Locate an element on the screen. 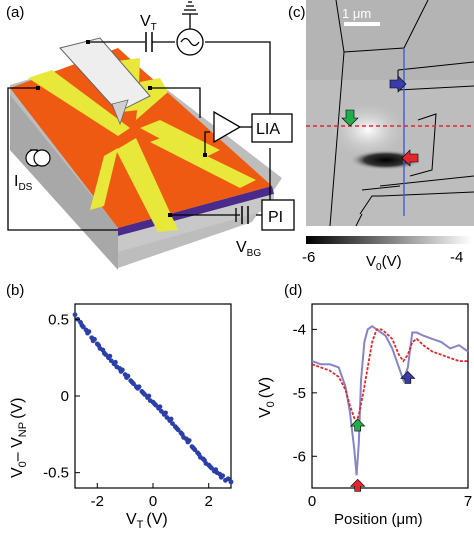  electrode-lower-right is located at coordinates (203, 162).